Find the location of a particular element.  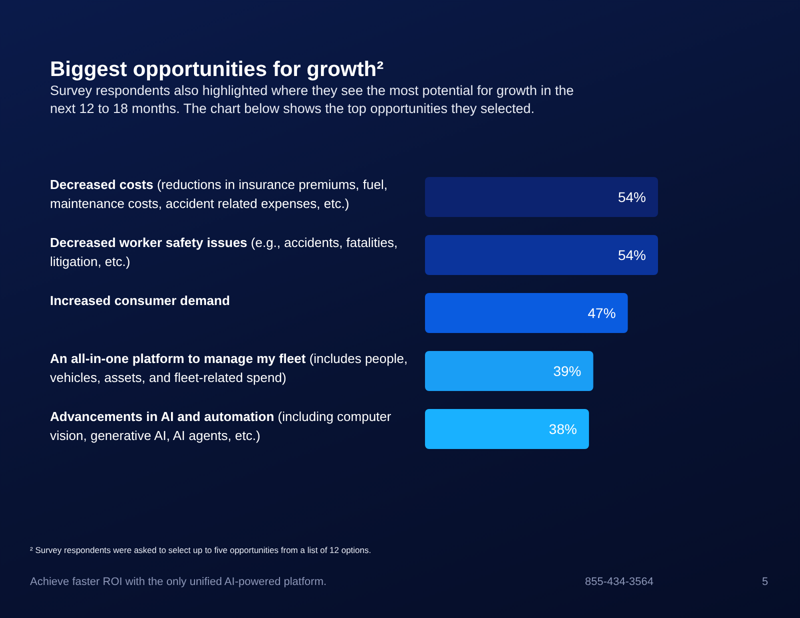

text: Biggest opportunities for growth² is located at coordinates (217, 70).